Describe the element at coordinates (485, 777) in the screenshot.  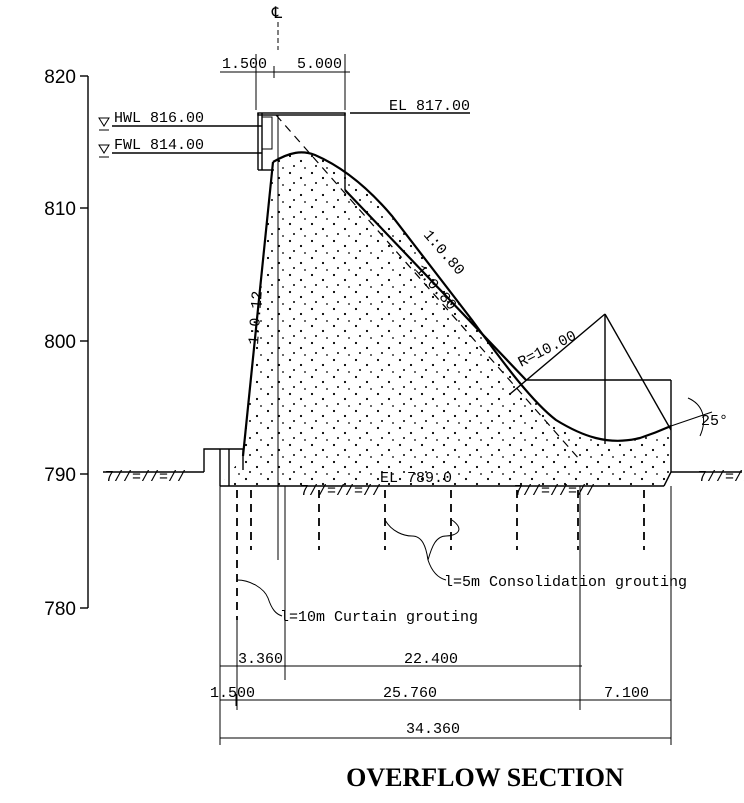
I see `diagram-title: OVERFLOW SECTION` at that location.